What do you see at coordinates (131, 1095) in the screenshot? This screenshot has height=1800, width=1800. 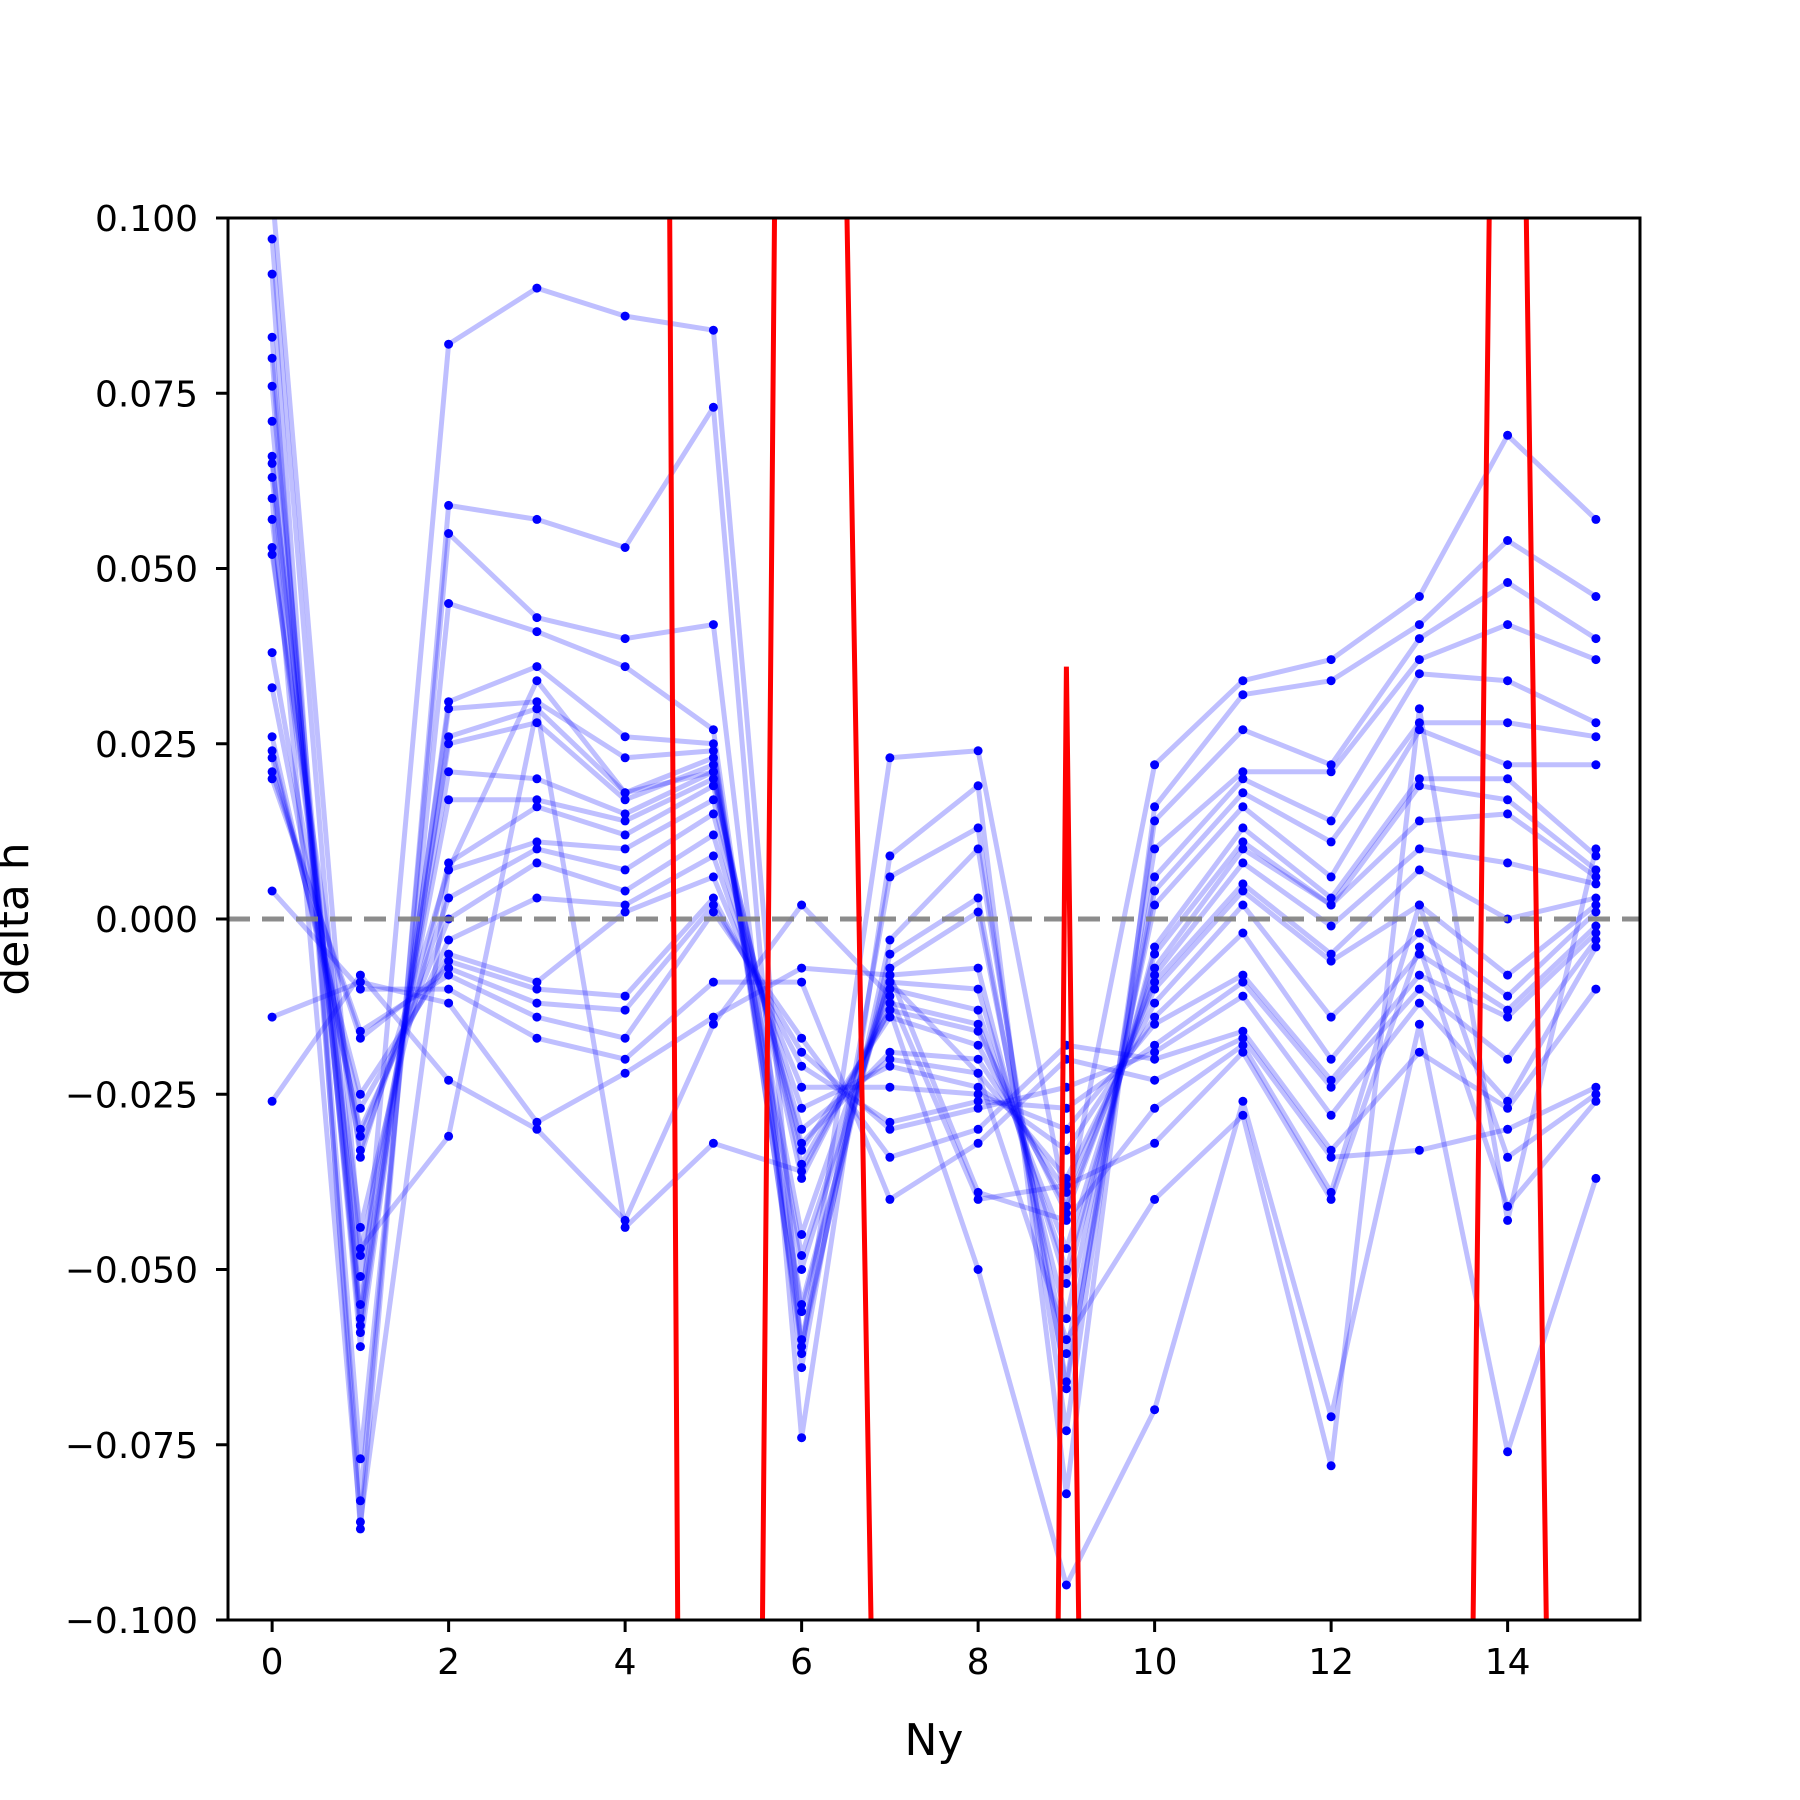 I see `y-tick-label: −0.025` at bounding box center [131, 1095].